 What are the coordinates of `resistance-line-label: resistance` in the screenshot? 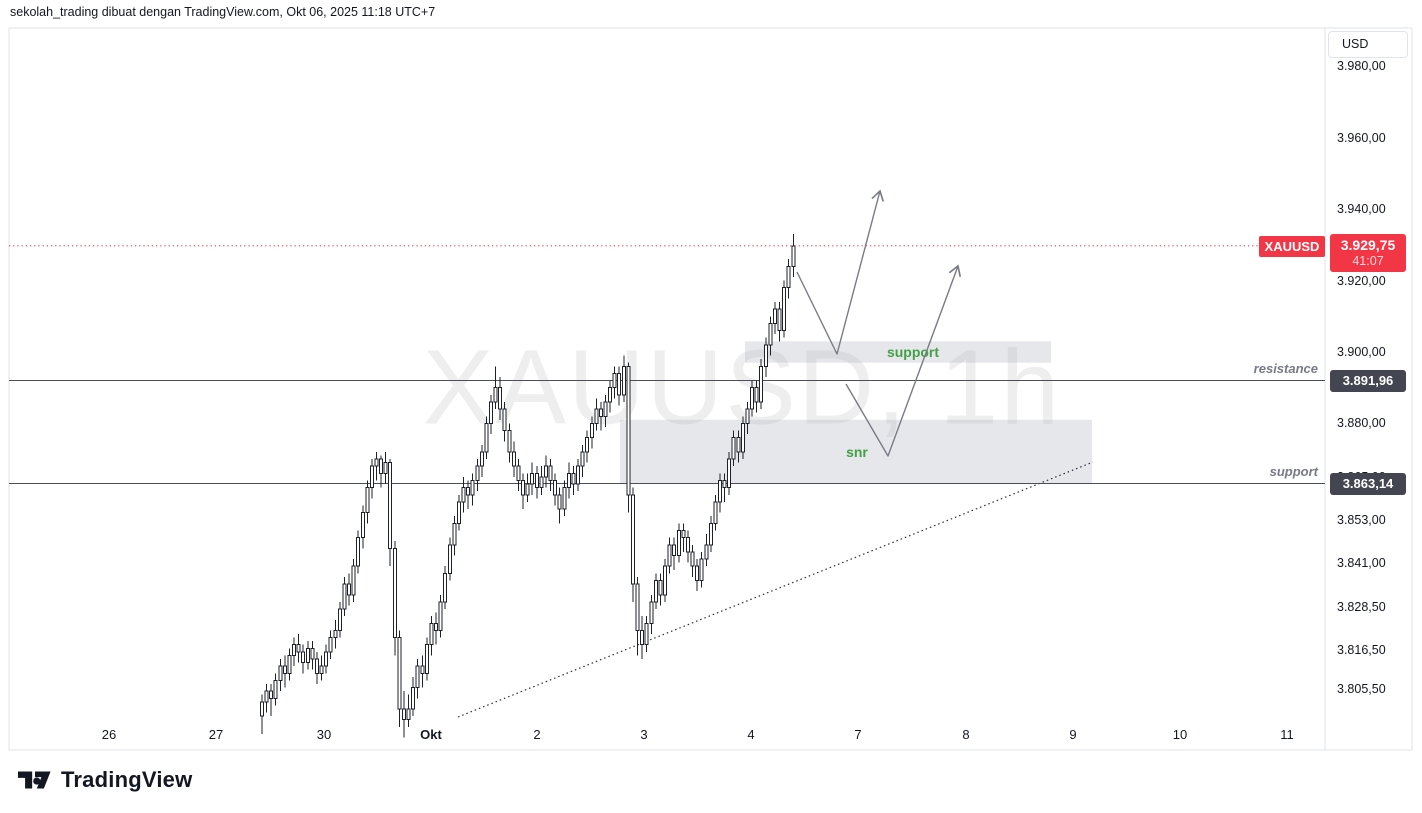 It's located at (1285, 368).